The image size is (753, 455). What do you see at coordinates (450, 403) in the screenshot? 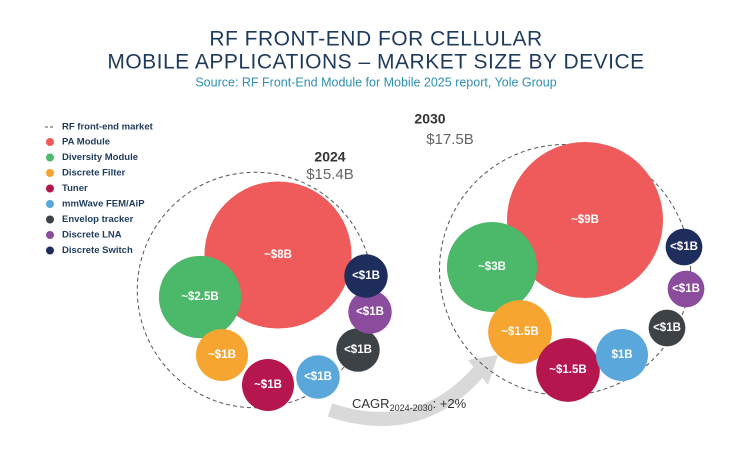
I see `cagr-value: : +2%` at bounding box center [450, 403].